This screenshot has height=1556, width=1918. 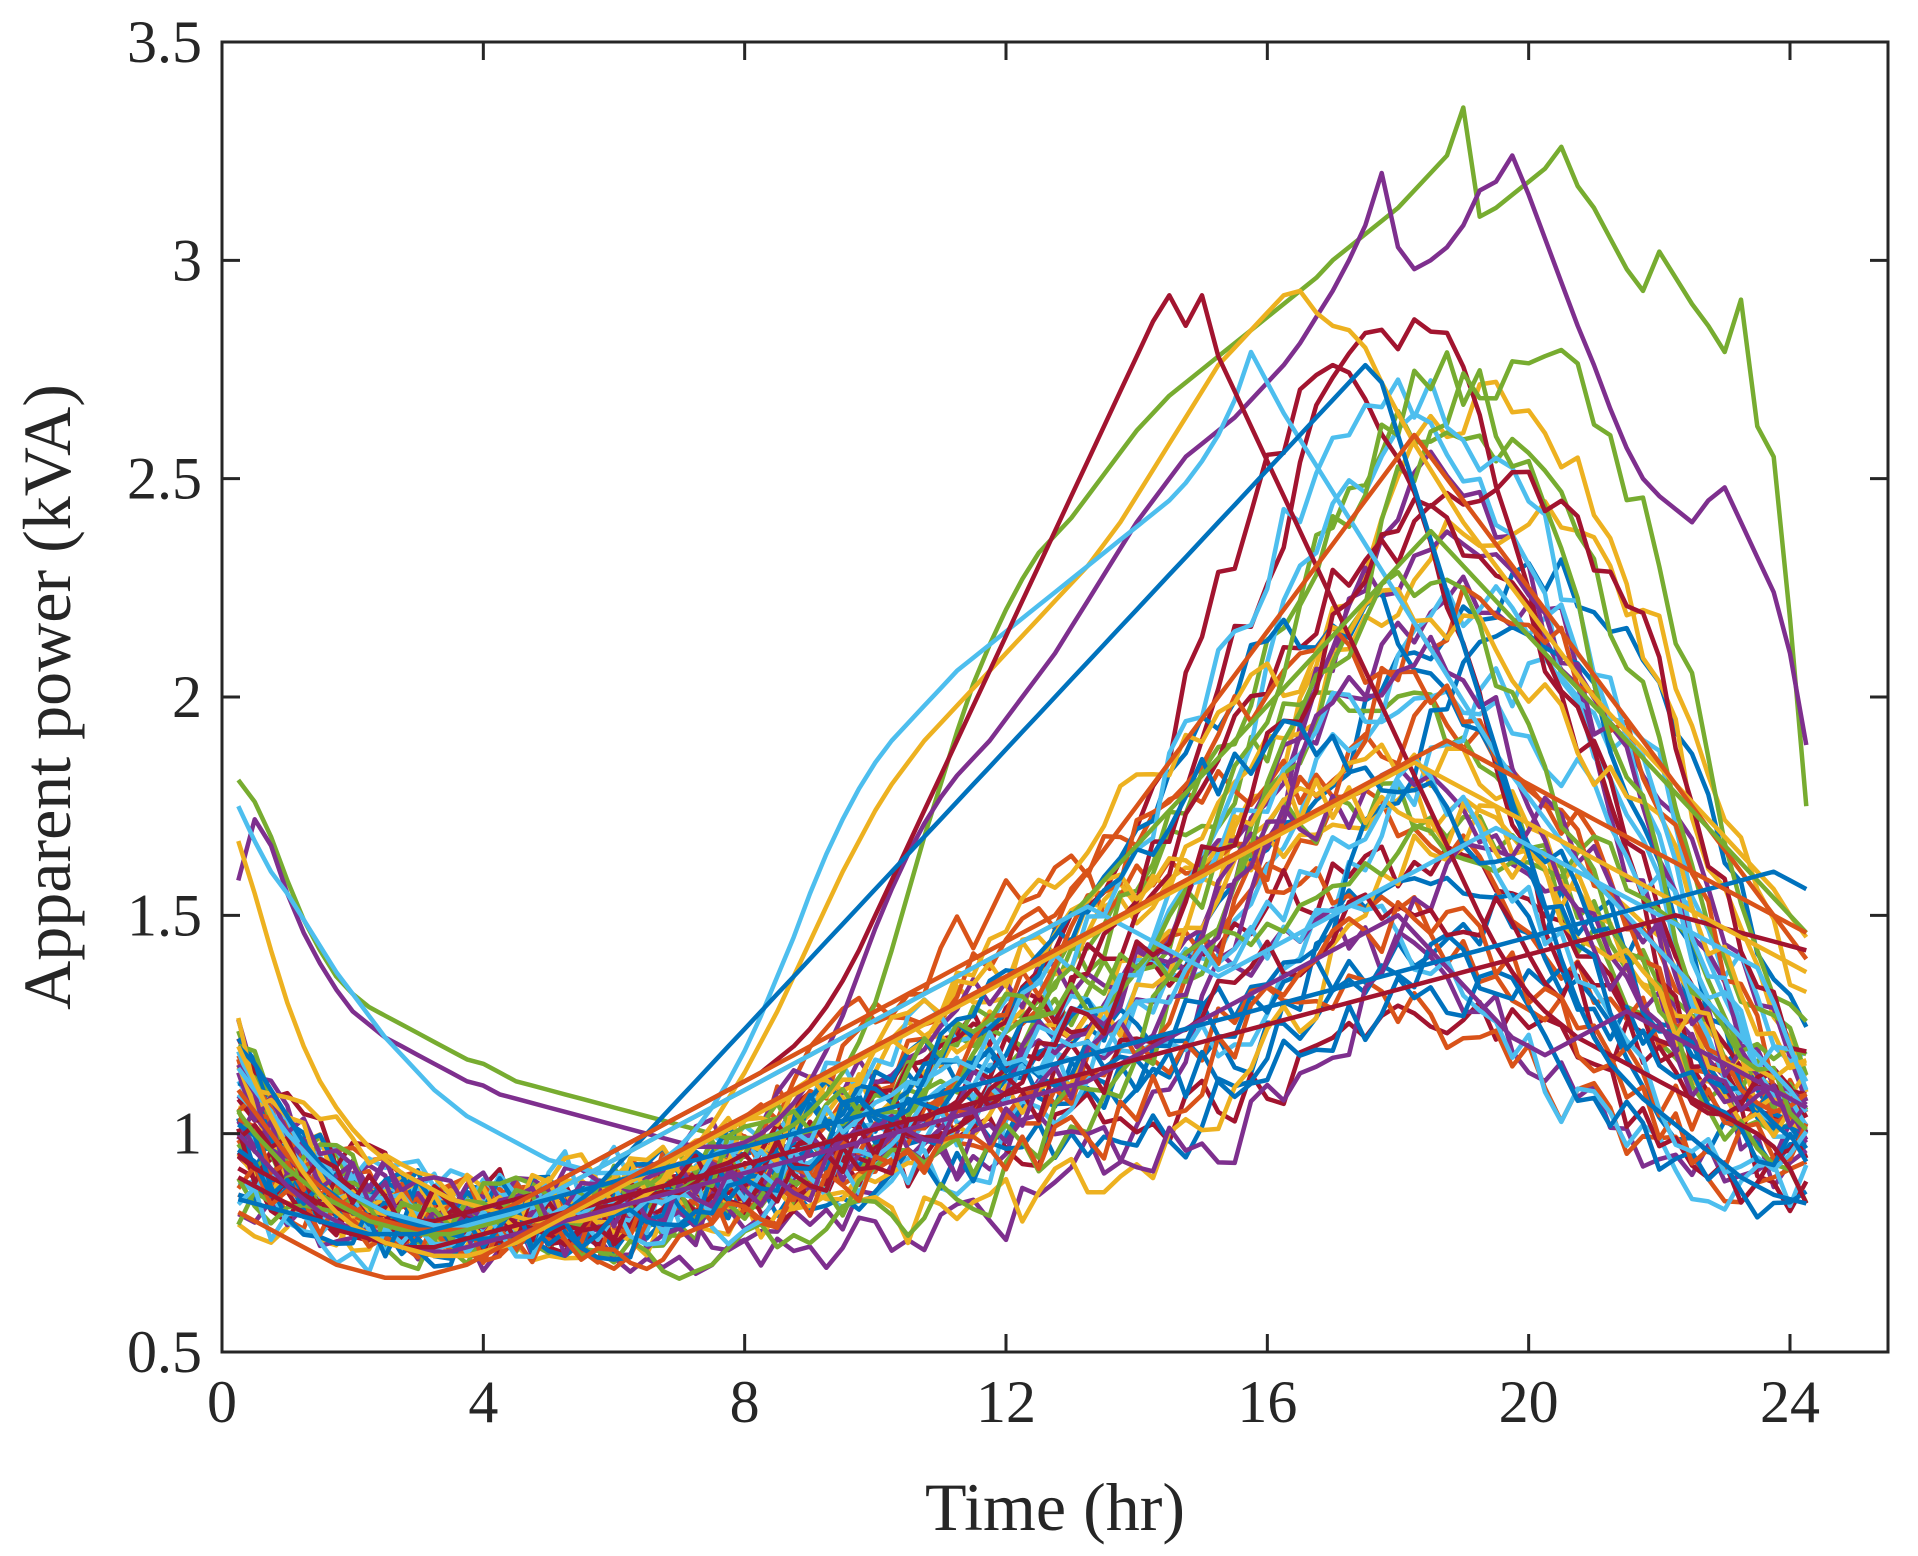 What do you see at coordinates (187, 1134) in the screenshot?
I see `y-tick-label: 1` at bounding box center [187, 1134].